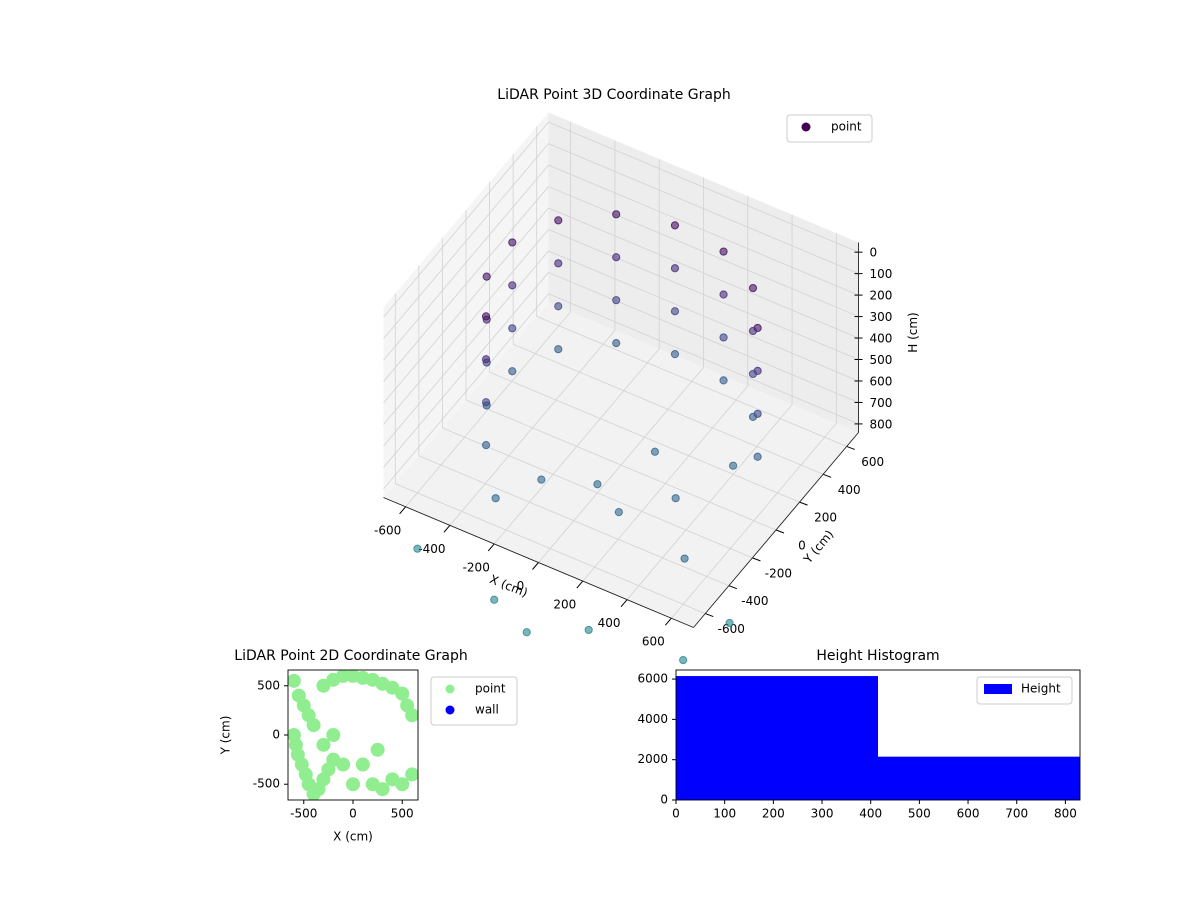 This screenshot has height=900, width=1200. What do you see at coordinates (1016, 814) in the screenshot?
I see `x-tick-label: 700` at bounding box center [1016, 814].